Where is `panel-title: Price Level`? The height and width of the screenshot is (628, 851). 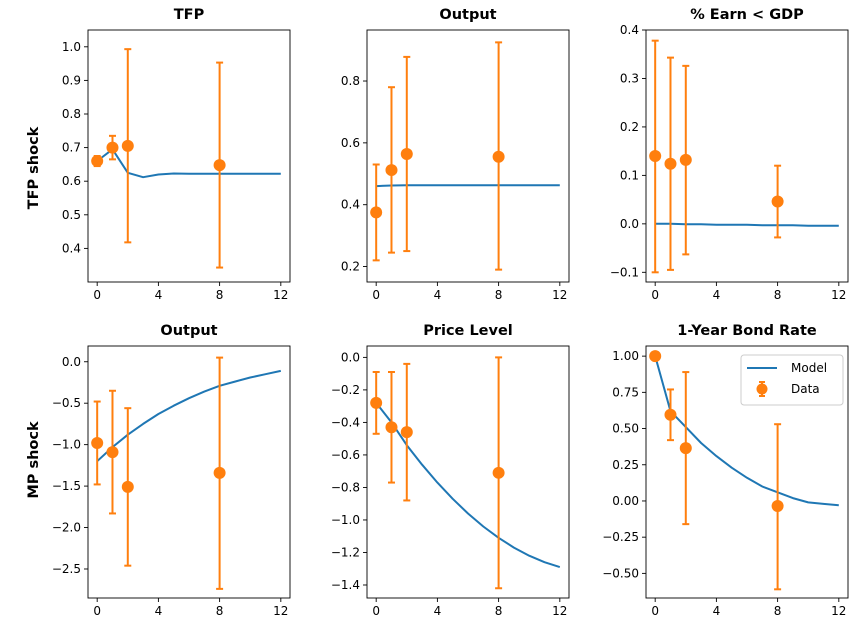
panel-title: Price Level is located at coordinates (468, 331).